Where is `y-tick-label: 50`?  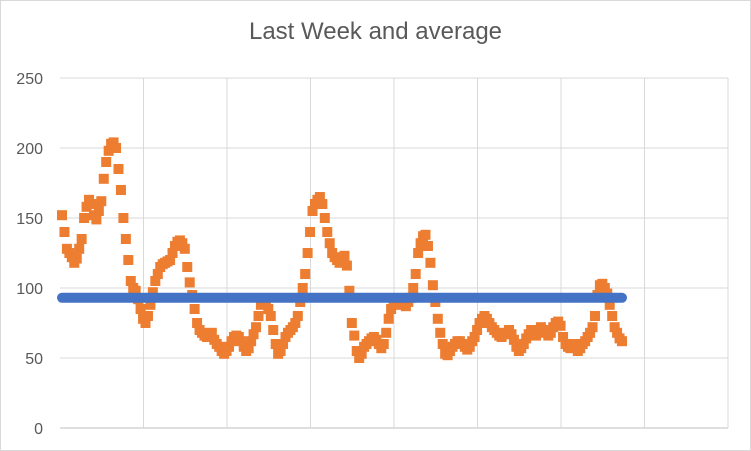 y-tick-label: 50 is located at coordinates (34, 359).